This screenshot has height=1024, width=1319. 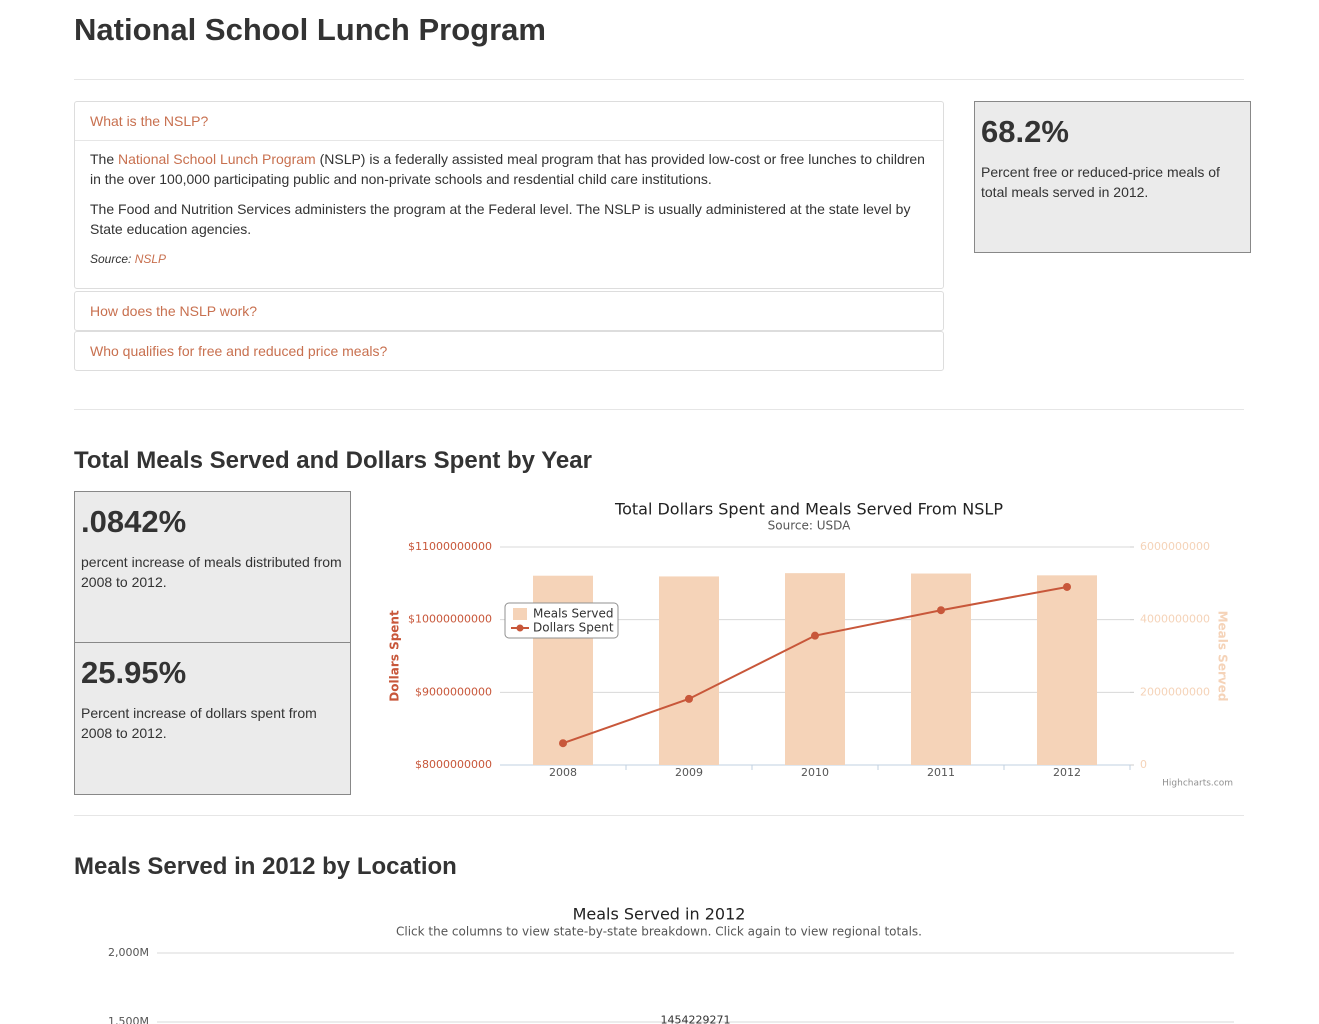 What do you see at coordinates (174, 311) in the screenshot?
I see `accordion-heading: How does the NSLP work?` at bounding box center [174, 311].